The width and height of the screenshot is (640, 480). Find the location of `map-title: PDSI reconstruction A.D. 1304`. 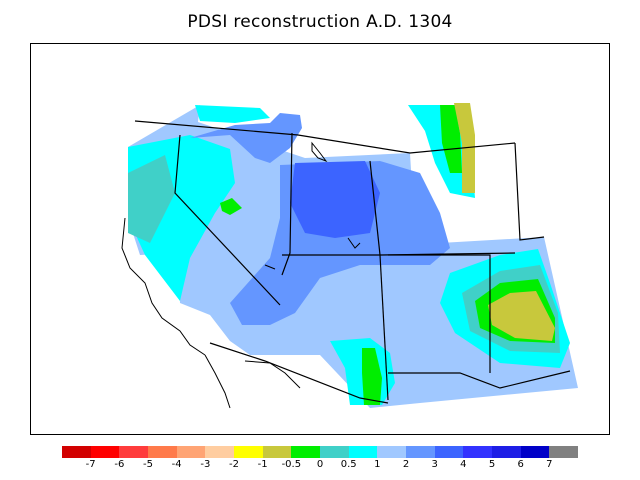

map-title: PDSI reconstruction A.D. 1304 is located at coordinates (320, 22).